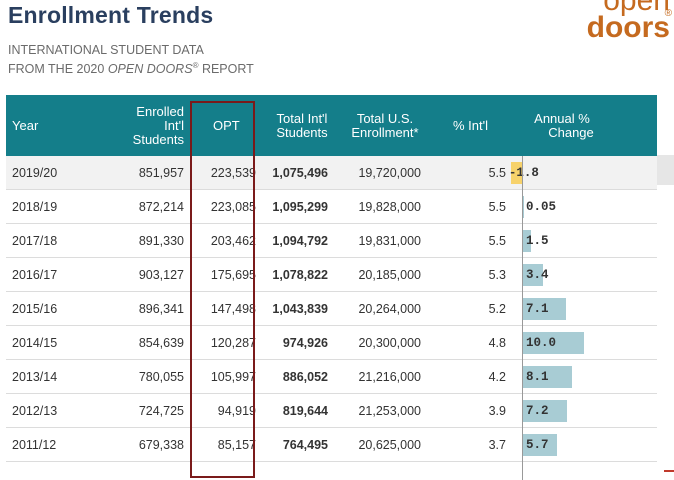  What do you see at coordinates (300, 275) in the screenshot?
I see `cell-total-intl: 1,078,822` at bounding box center [300, 275].